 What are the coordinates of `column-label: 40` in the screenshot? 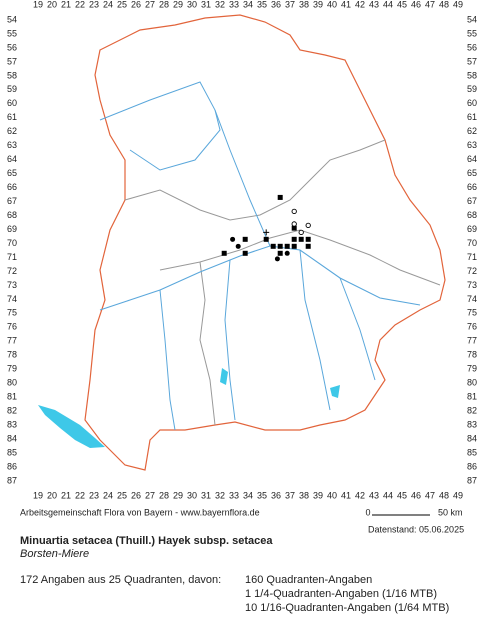 It's located at (332, 4).